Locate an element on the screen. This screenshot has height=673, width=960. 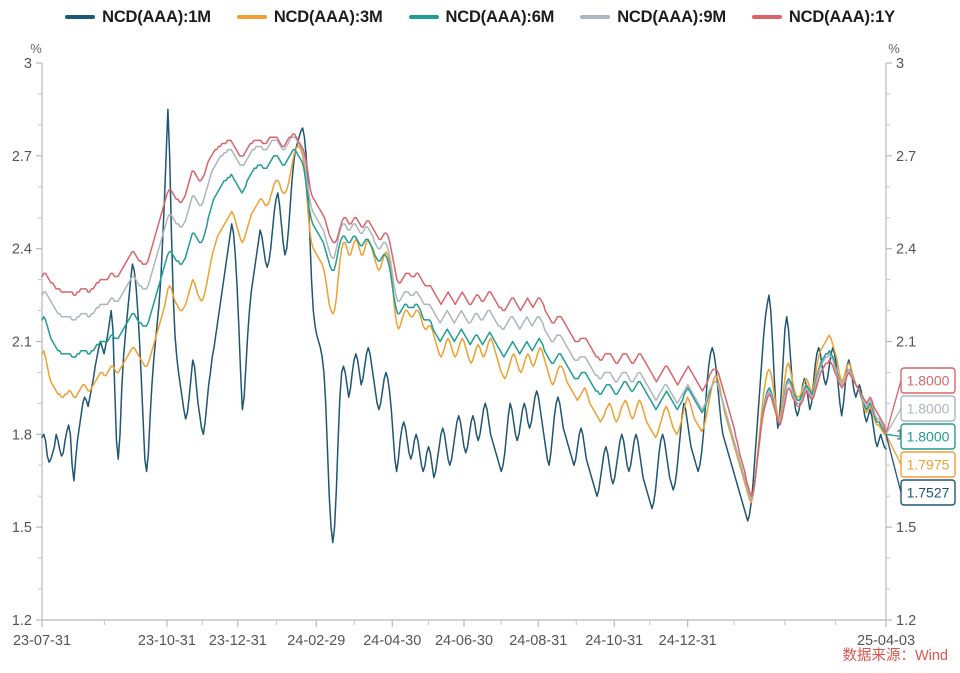
y-tick-label-left: 1.2 is located at coordinates (22, 621).